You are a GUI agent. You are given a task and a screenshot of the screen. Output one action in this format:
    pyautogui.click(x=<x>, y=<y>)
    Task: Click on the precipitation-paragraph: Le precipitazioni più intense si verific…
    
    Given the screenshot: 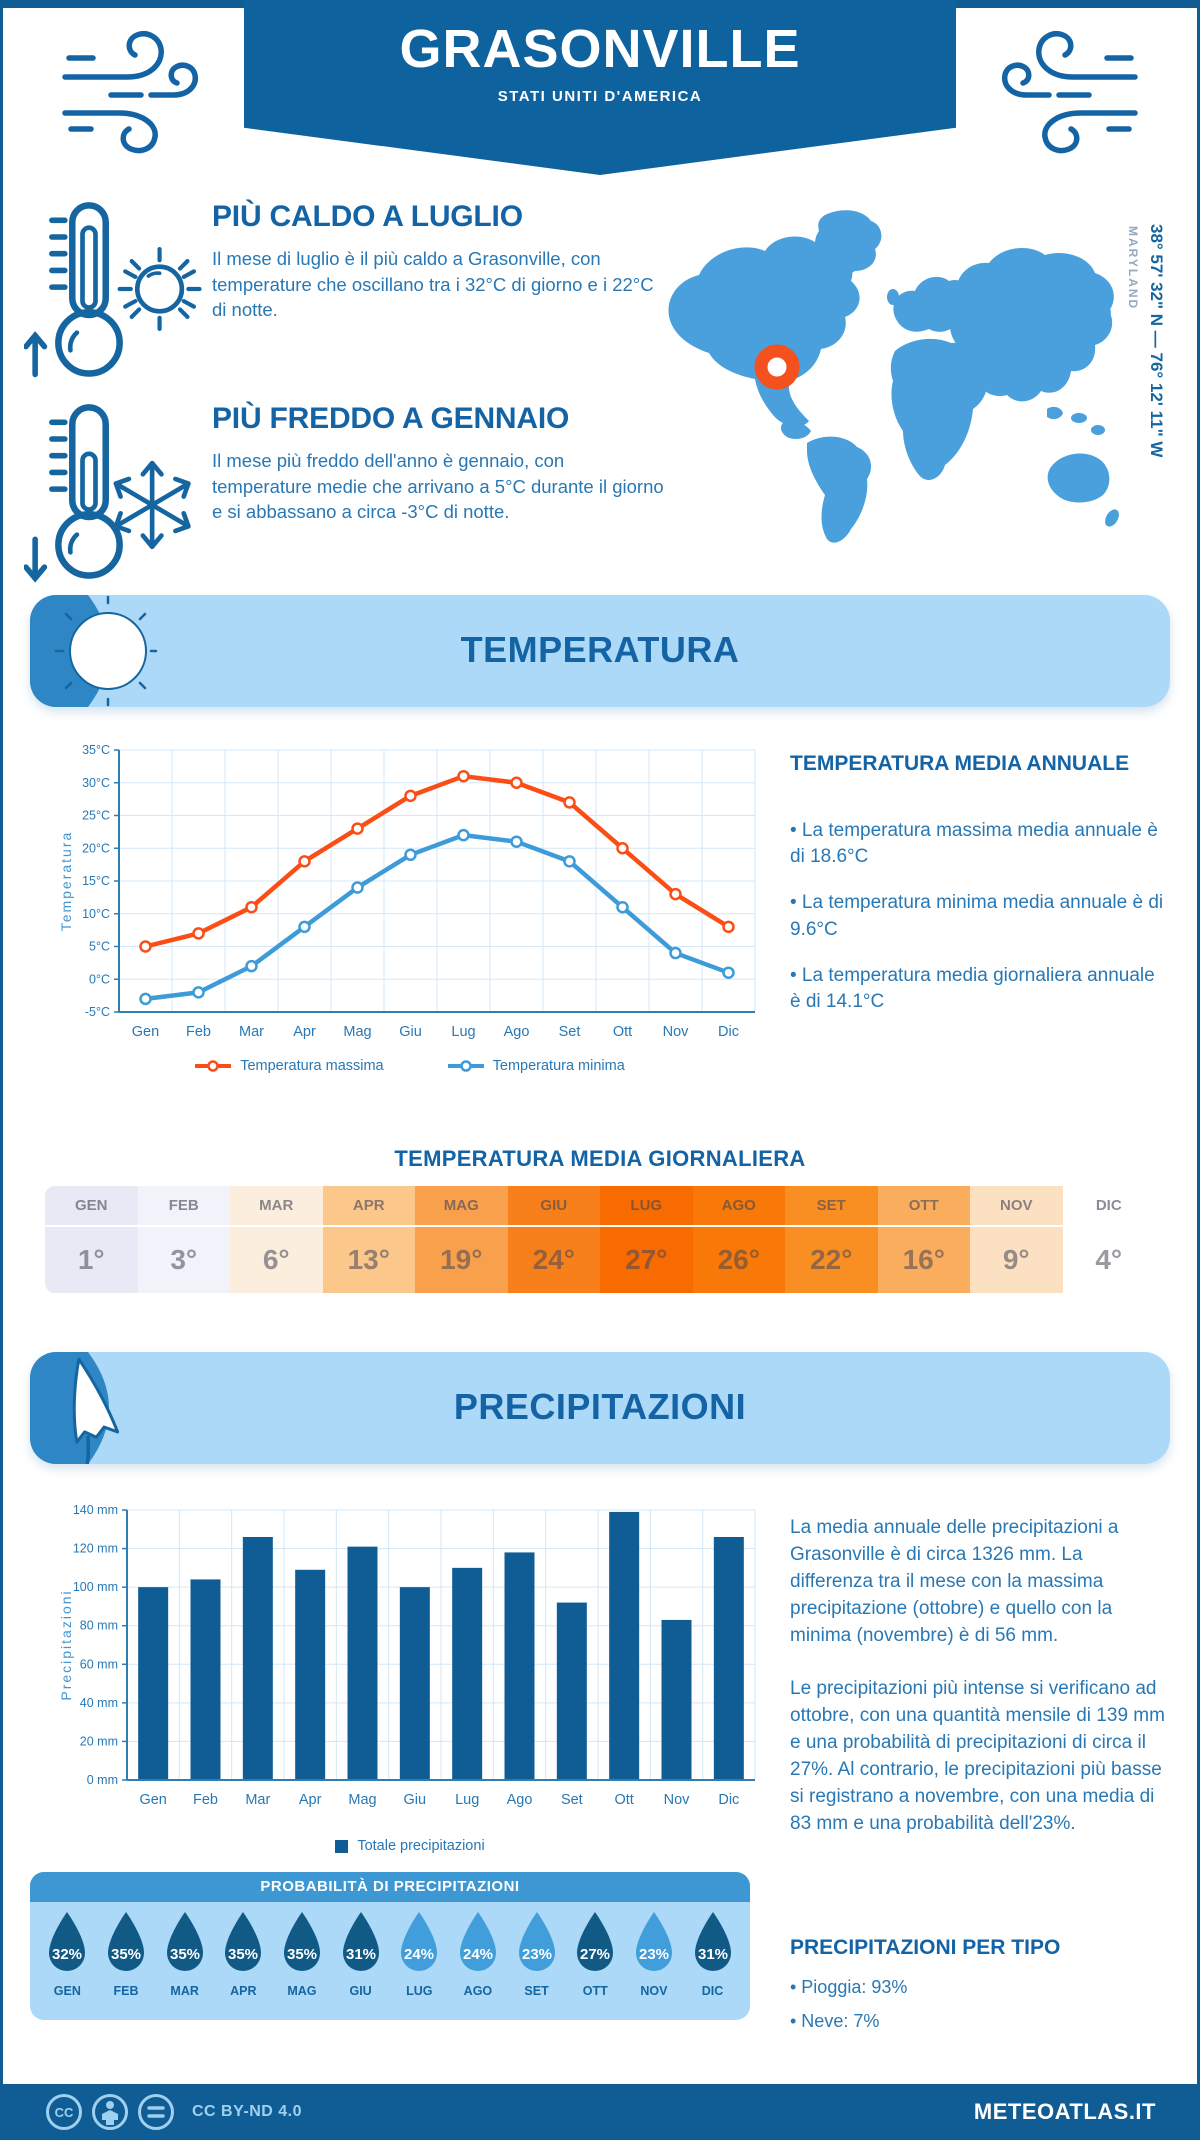 What is the action you would take?
    pyautogui.click(x=977, y=1755)
    